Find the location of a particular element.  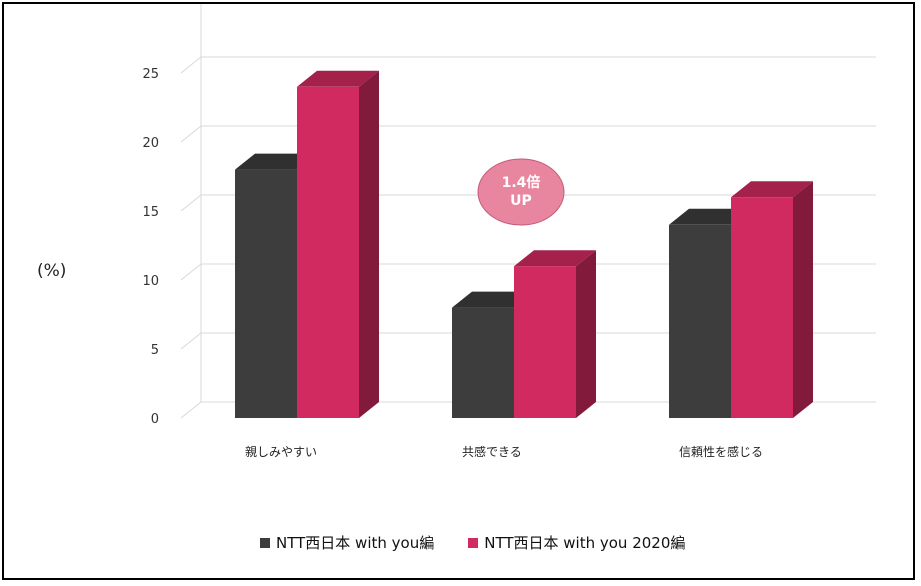

category-label: 親しみやすい is located at coordinates (281, 452).